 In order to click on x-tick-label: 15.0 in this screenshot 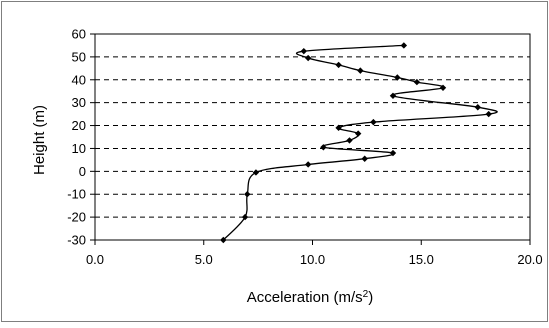, I will do `click(421, 259)`.